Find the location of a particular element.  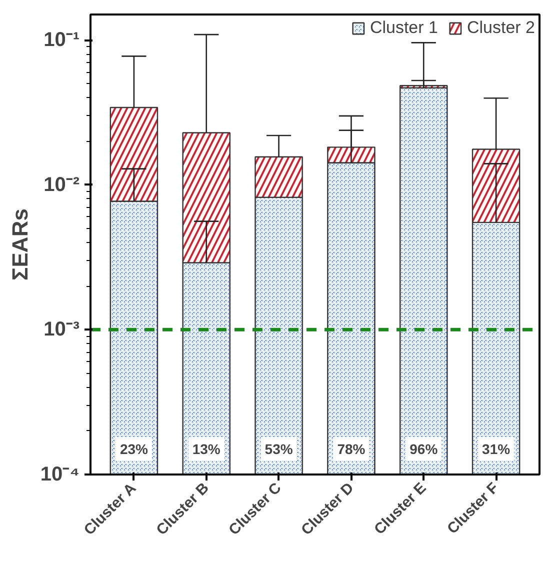

annotation: 78% is located at coordinates (351, 448).